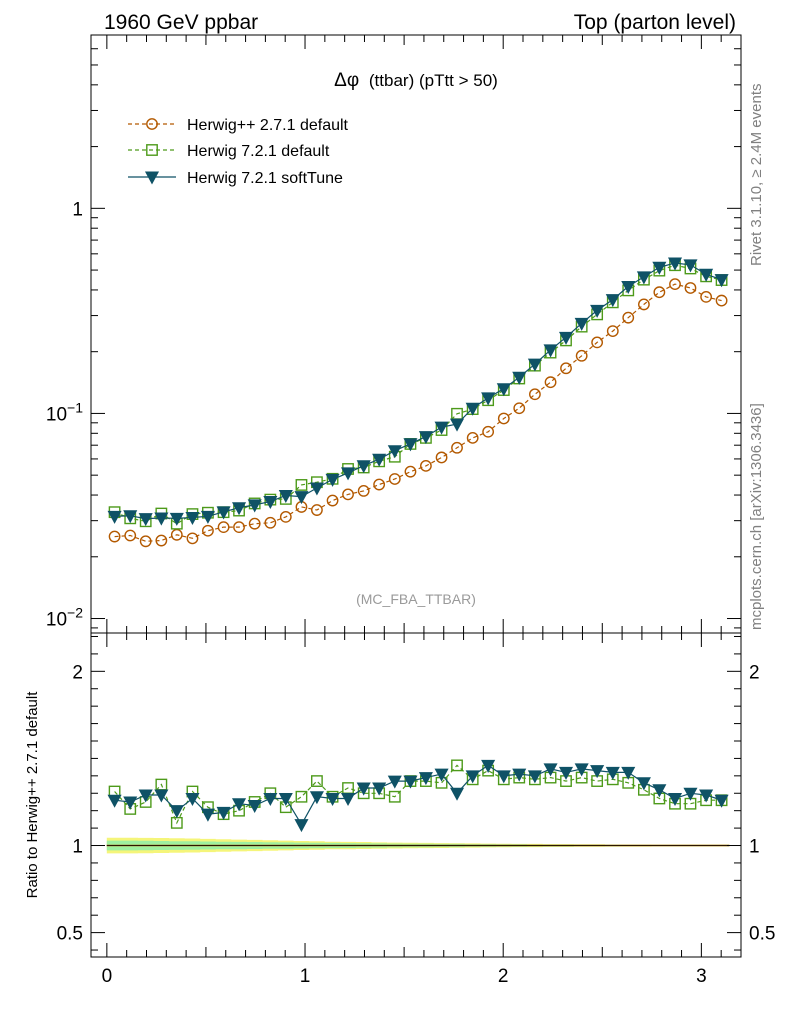 Image resolution: width=786 pixels, height=1024 pixels. I want to click on ratio-ylabel: Ratio to Herwig++ 2.7.1 default, so click(32, 795).